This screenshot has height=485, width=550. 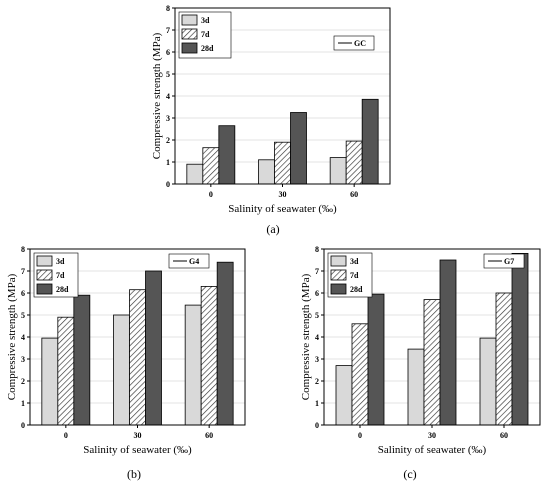 I want to click on panel-a-caption: (a), so click(x=272, y=229).